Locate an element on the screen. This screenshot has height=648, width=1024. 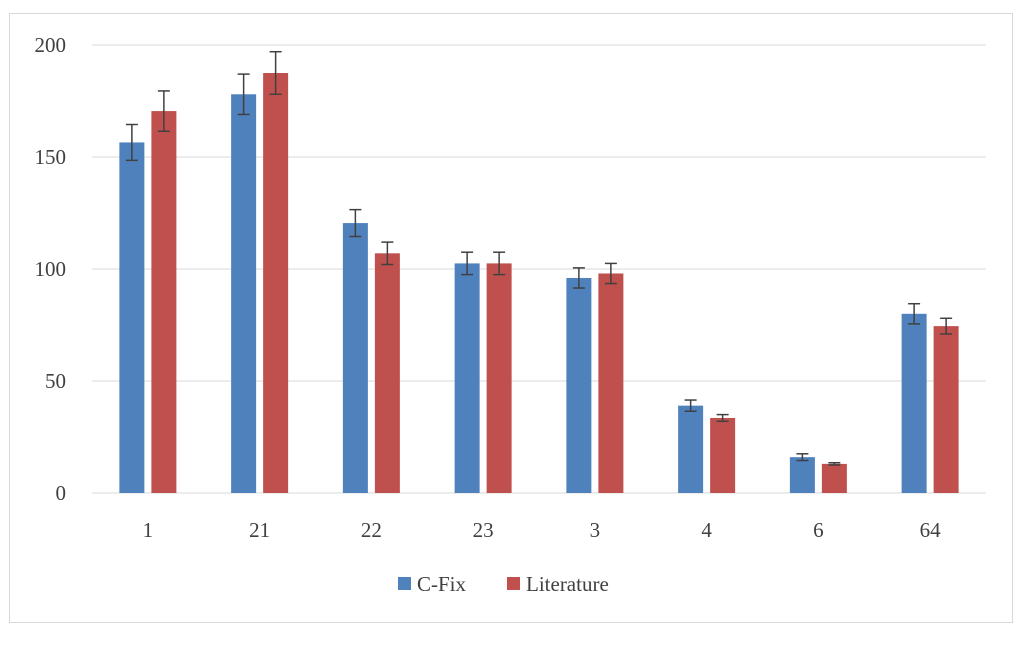
y-axis-ticks: 0 50 100 150 200 is located at coordinates (51, 269).